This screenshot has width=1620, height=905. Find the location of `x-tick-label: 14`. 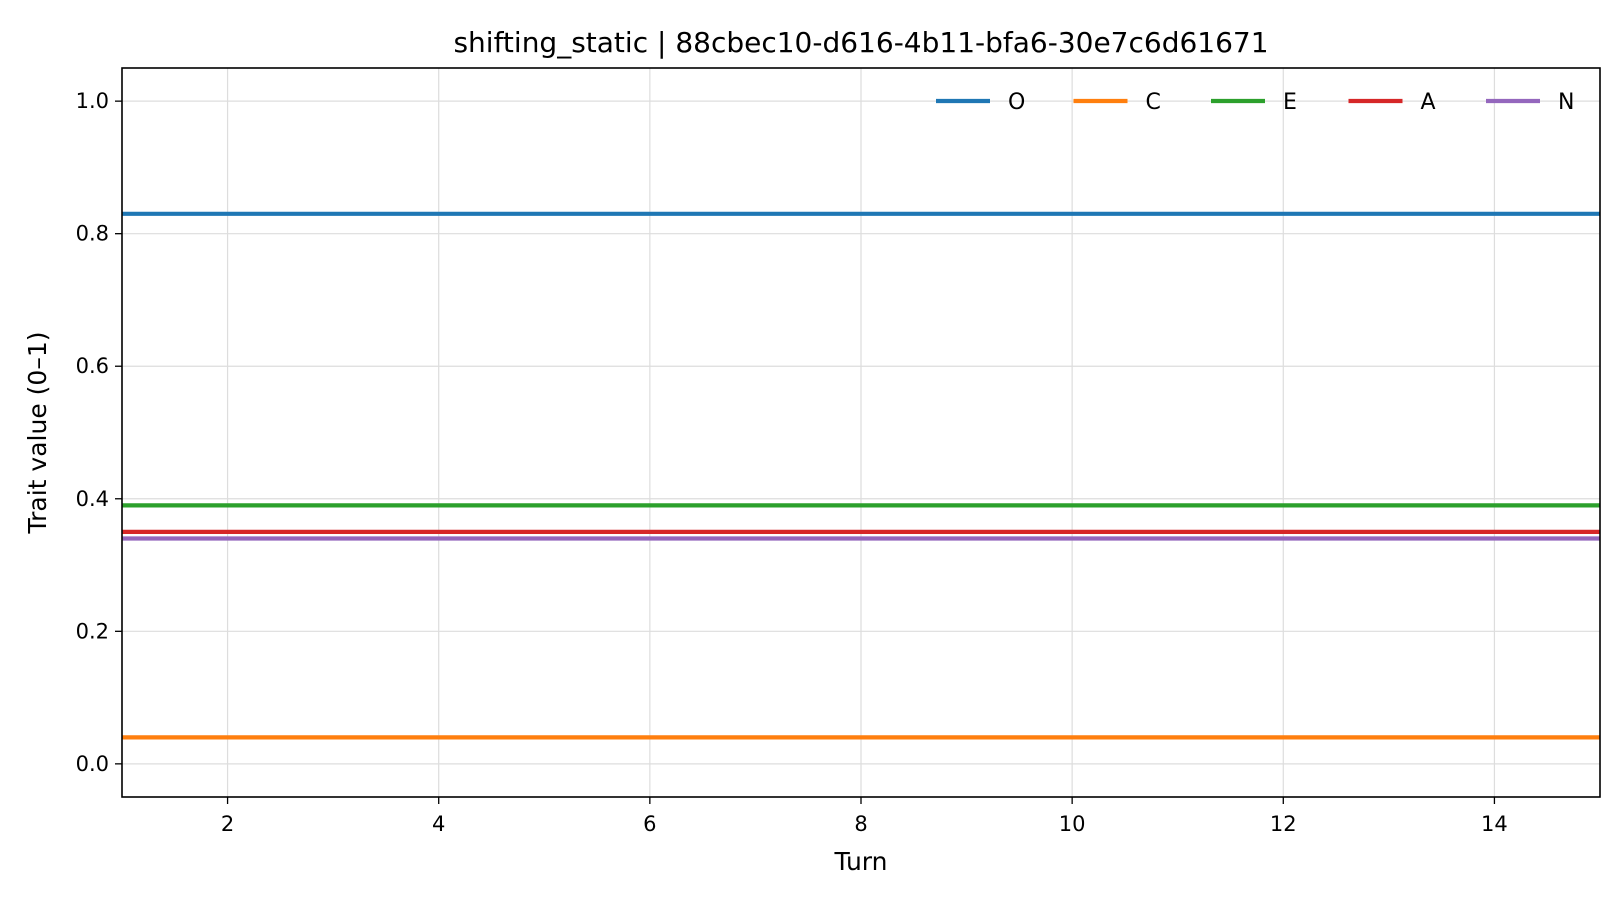

x-tick-label: 14 is located at coordinates (1494, 824).